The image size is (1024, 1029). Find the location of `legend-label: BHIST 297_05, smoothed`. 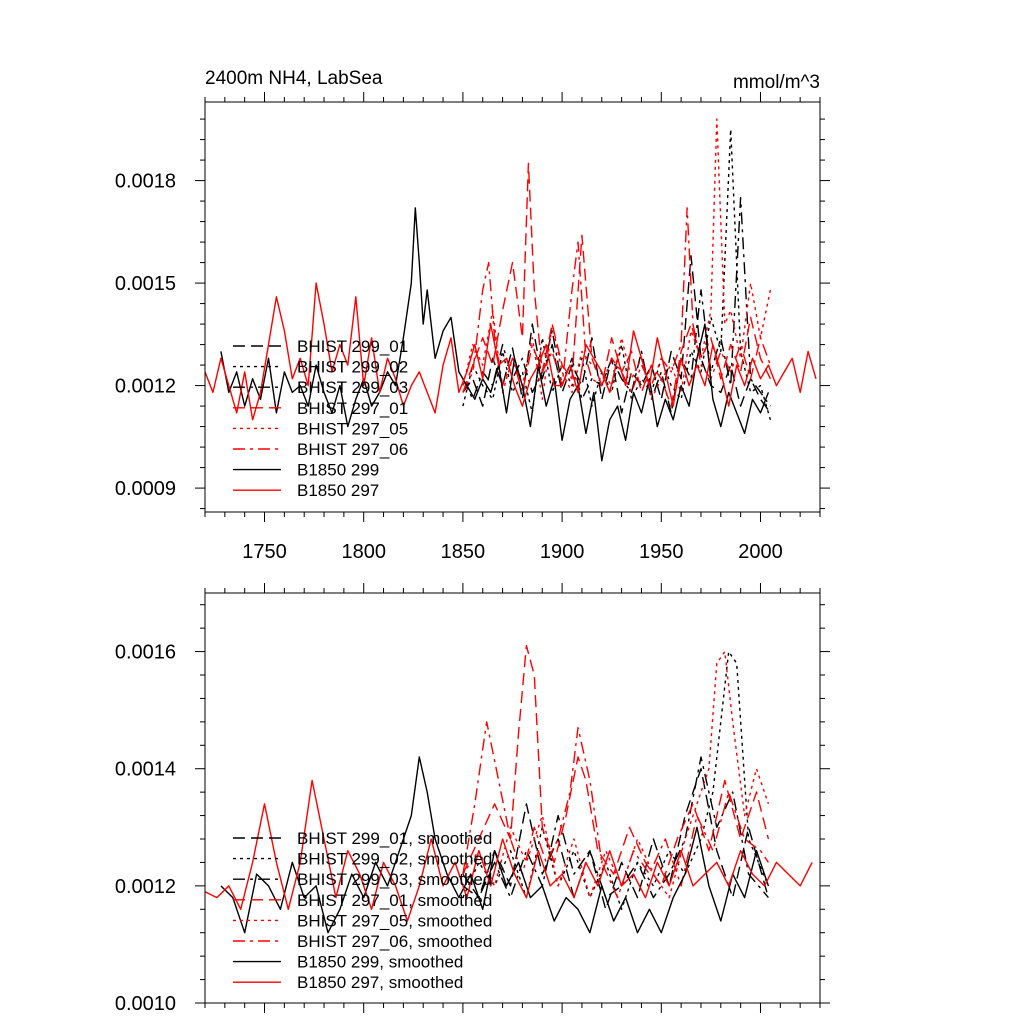

legend-label: BHIST 297_05, smoothed is located at coordinates (394, 920).